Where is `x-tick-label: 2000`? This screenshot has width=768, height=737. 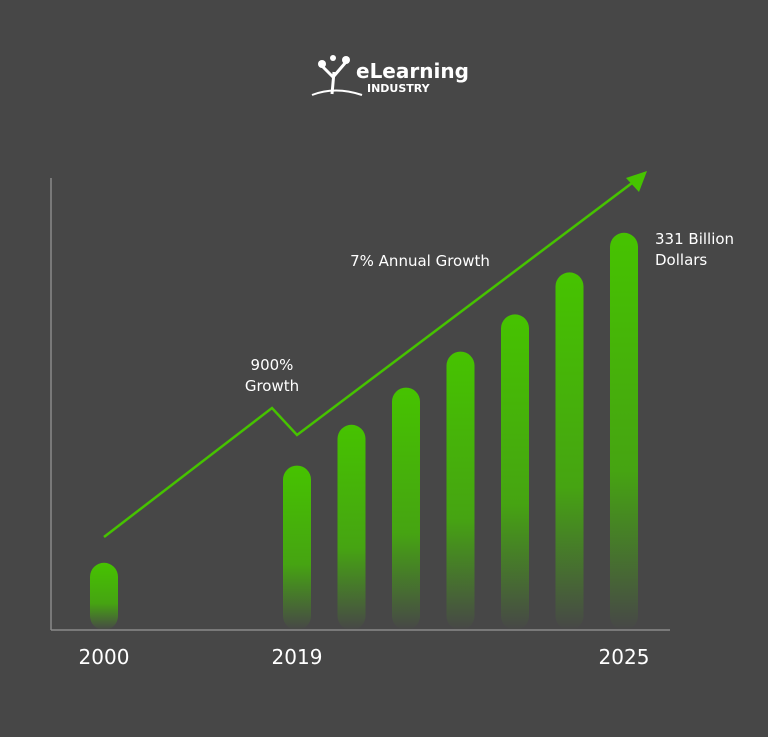 x-tick-label: 2000 is located at coordinates (104, 657).